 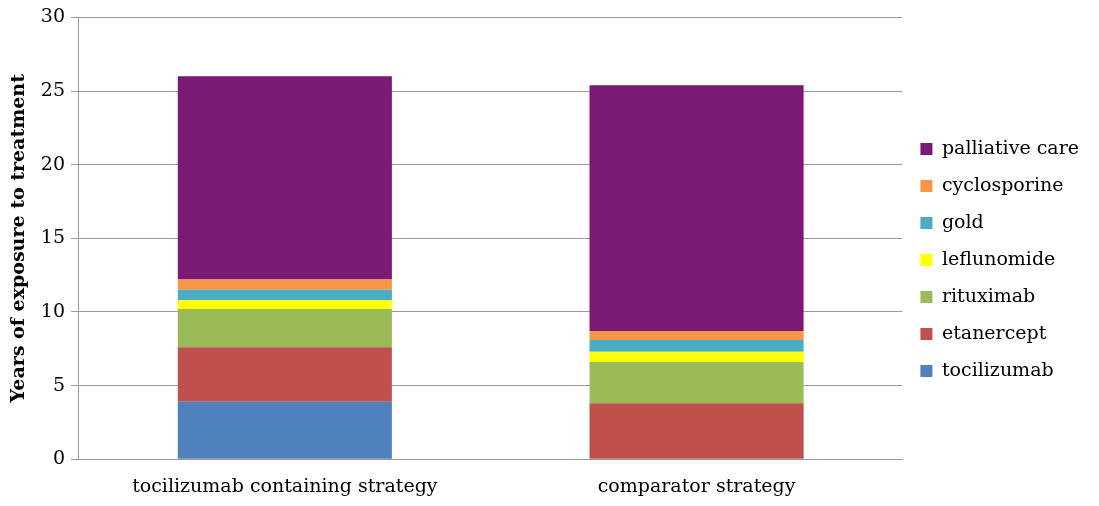 I want to click on y-axis-title: Years of exposure to treatment, so click(x=17, y=238).